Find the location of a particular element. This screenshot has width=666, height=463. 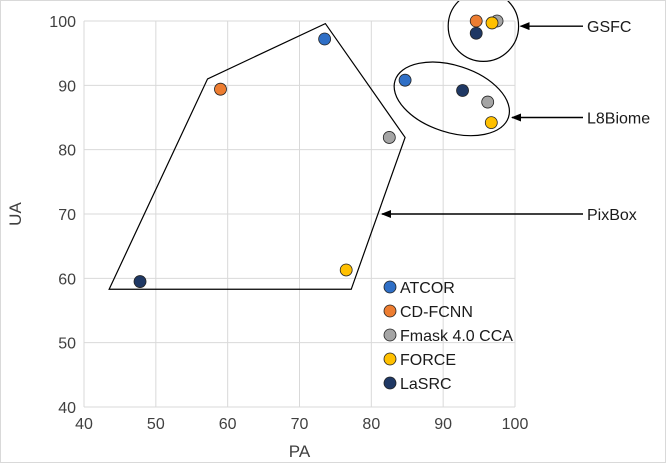

legend-marker-lasrc is located at coordinates (390, 383).